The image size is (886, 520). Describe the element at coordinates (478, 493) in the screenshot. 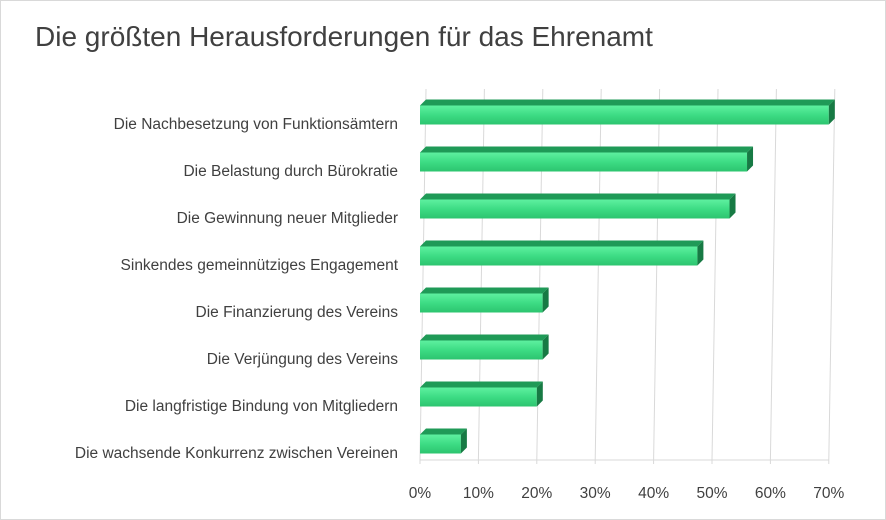

I see `x-tick-label: 10%` at that location.